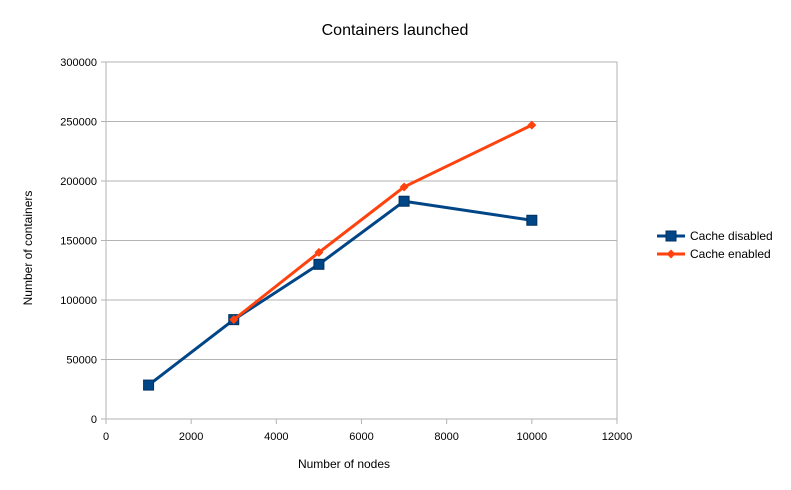  What do you see at coordinates (361, 437) in the screenshot?
I see `x-tick-label: 6000` at bounding box center [361, 437].